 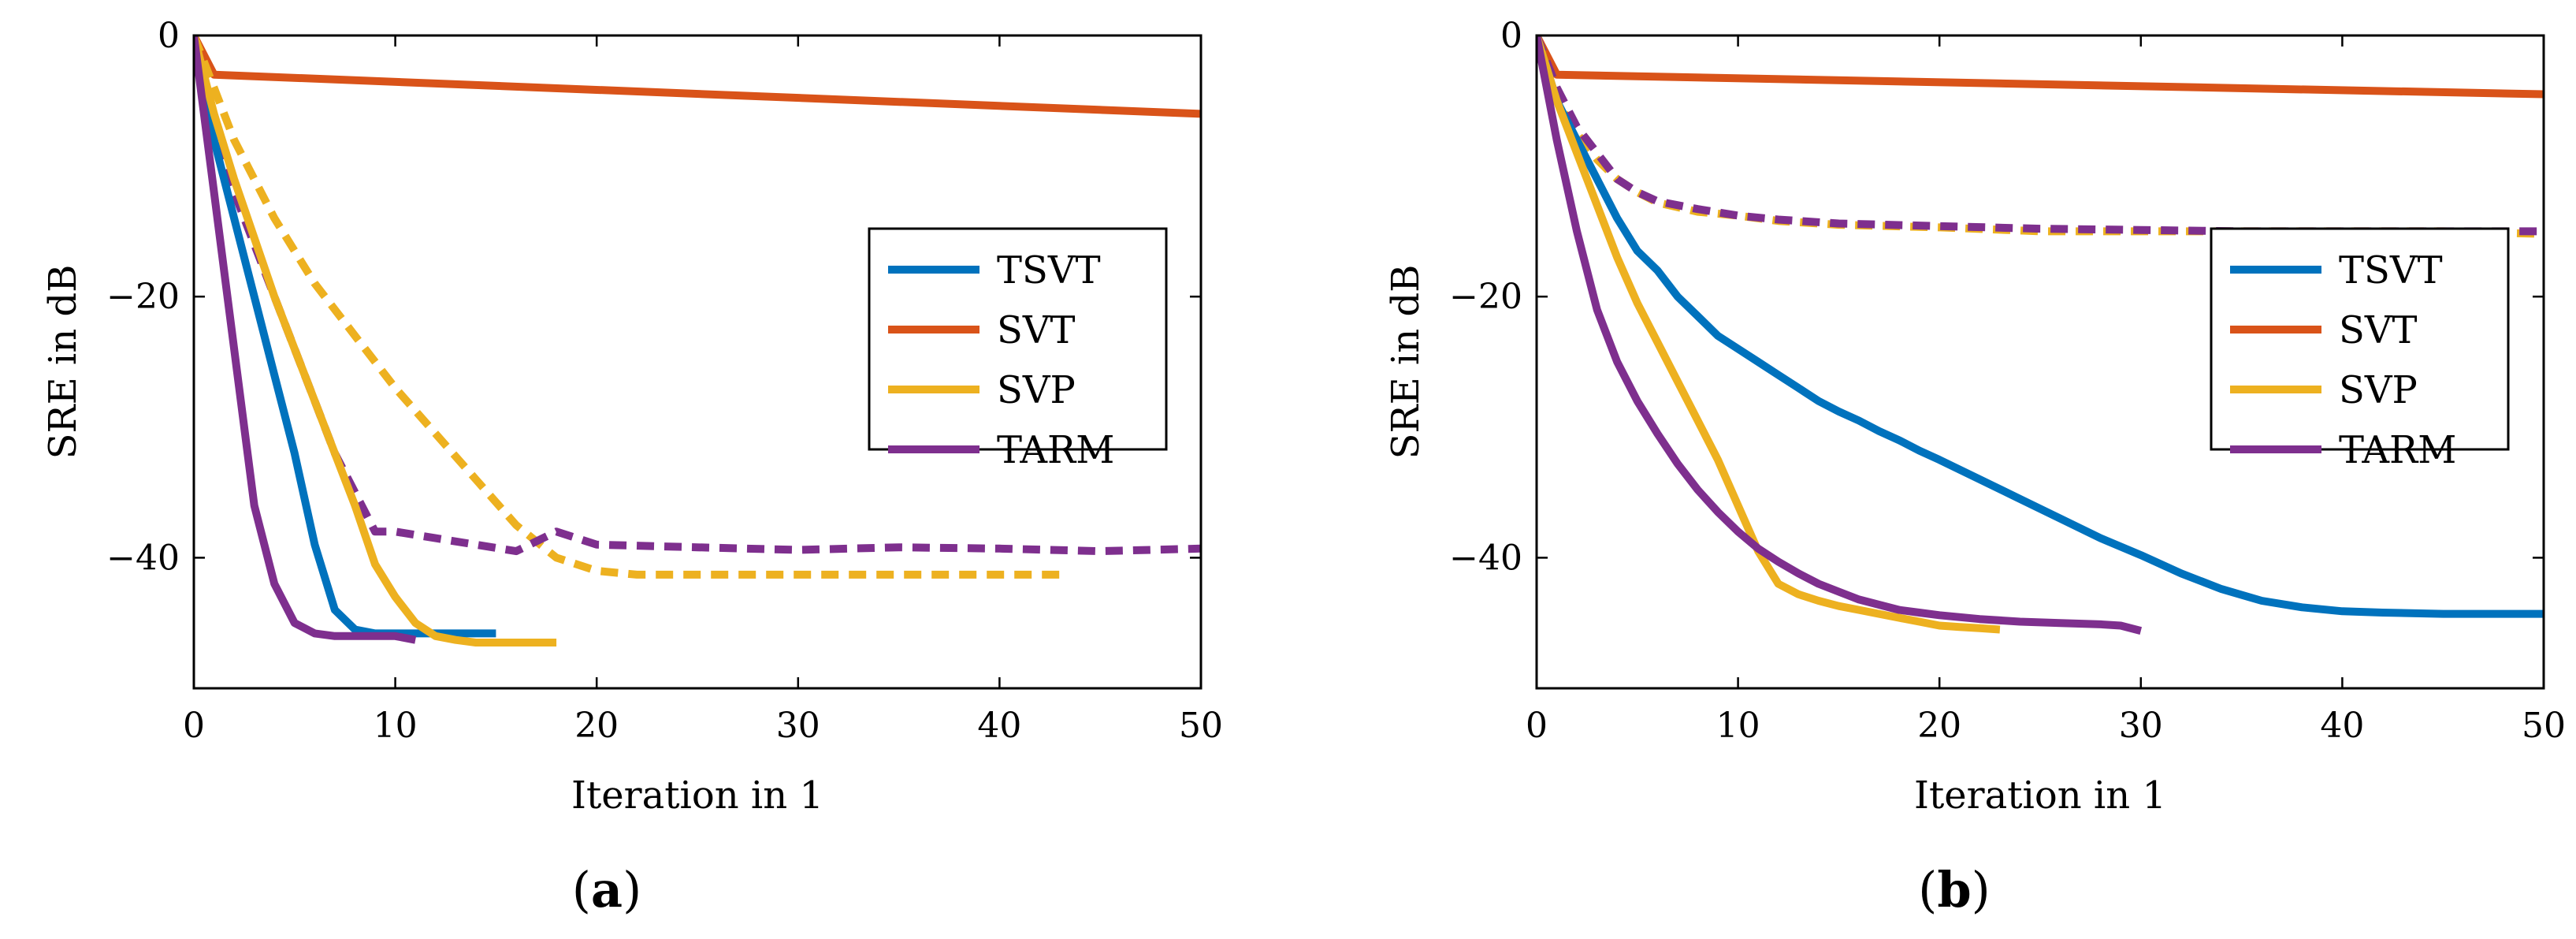 I want to click on panel-letter: b, so click(x=1954, y=890).